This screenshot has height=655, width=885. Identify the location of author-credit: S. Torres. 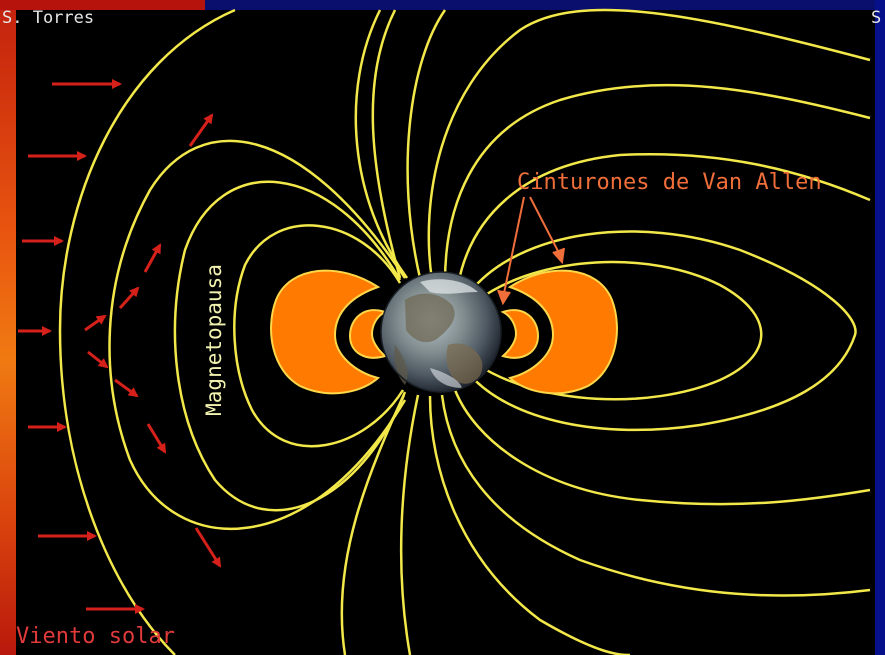
(48, 18).